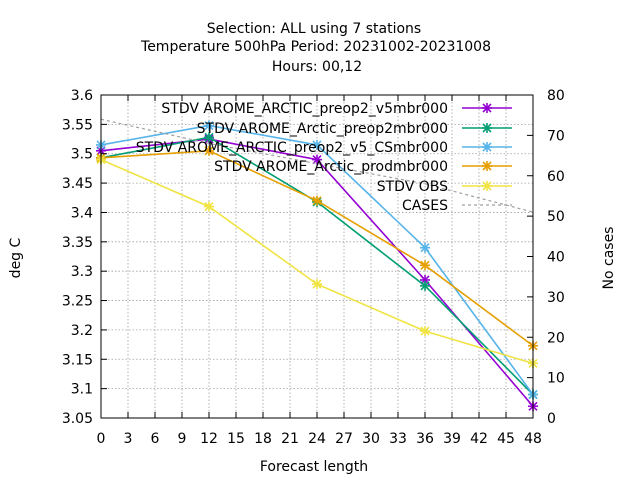  What do you see at coordinates (479, 439) in the screenshot?
I see `x-tick-label: 42` at bounding box center [479, 439].